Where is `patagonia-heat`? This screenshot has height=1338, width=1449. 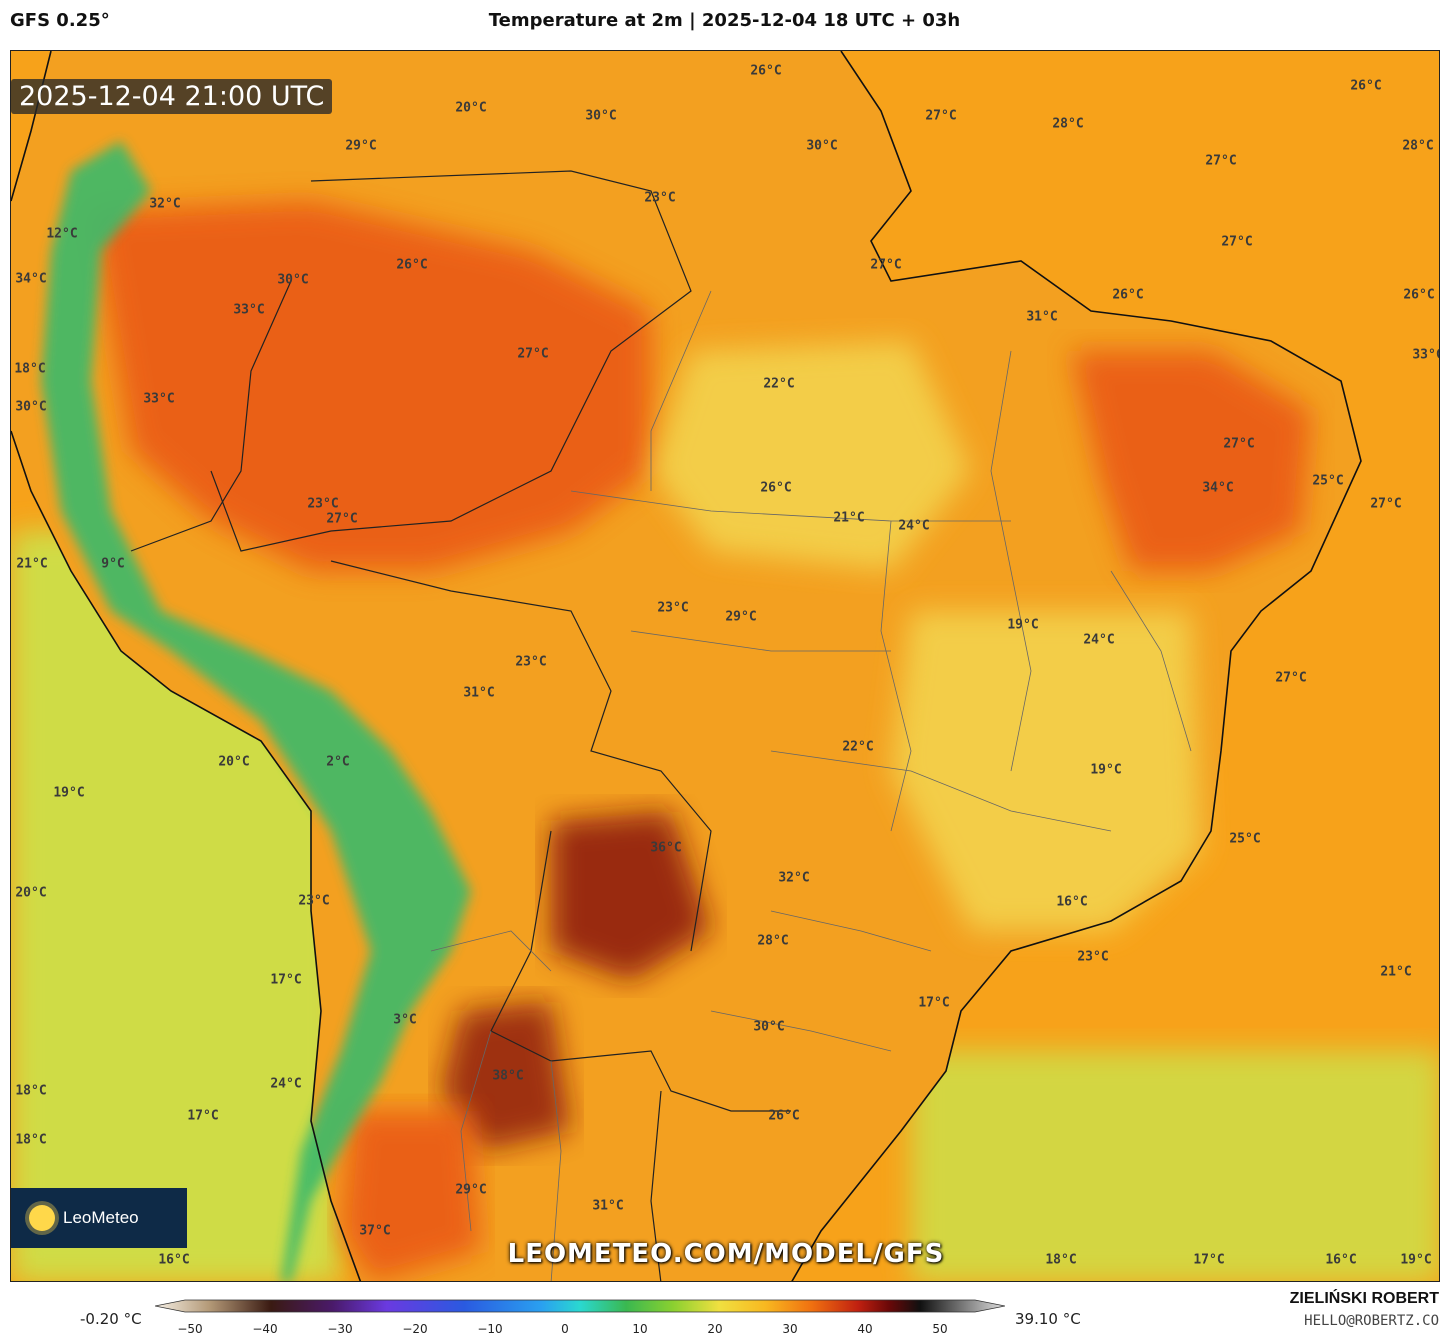 patagonia-heat is located at coordinates (411, 1196).